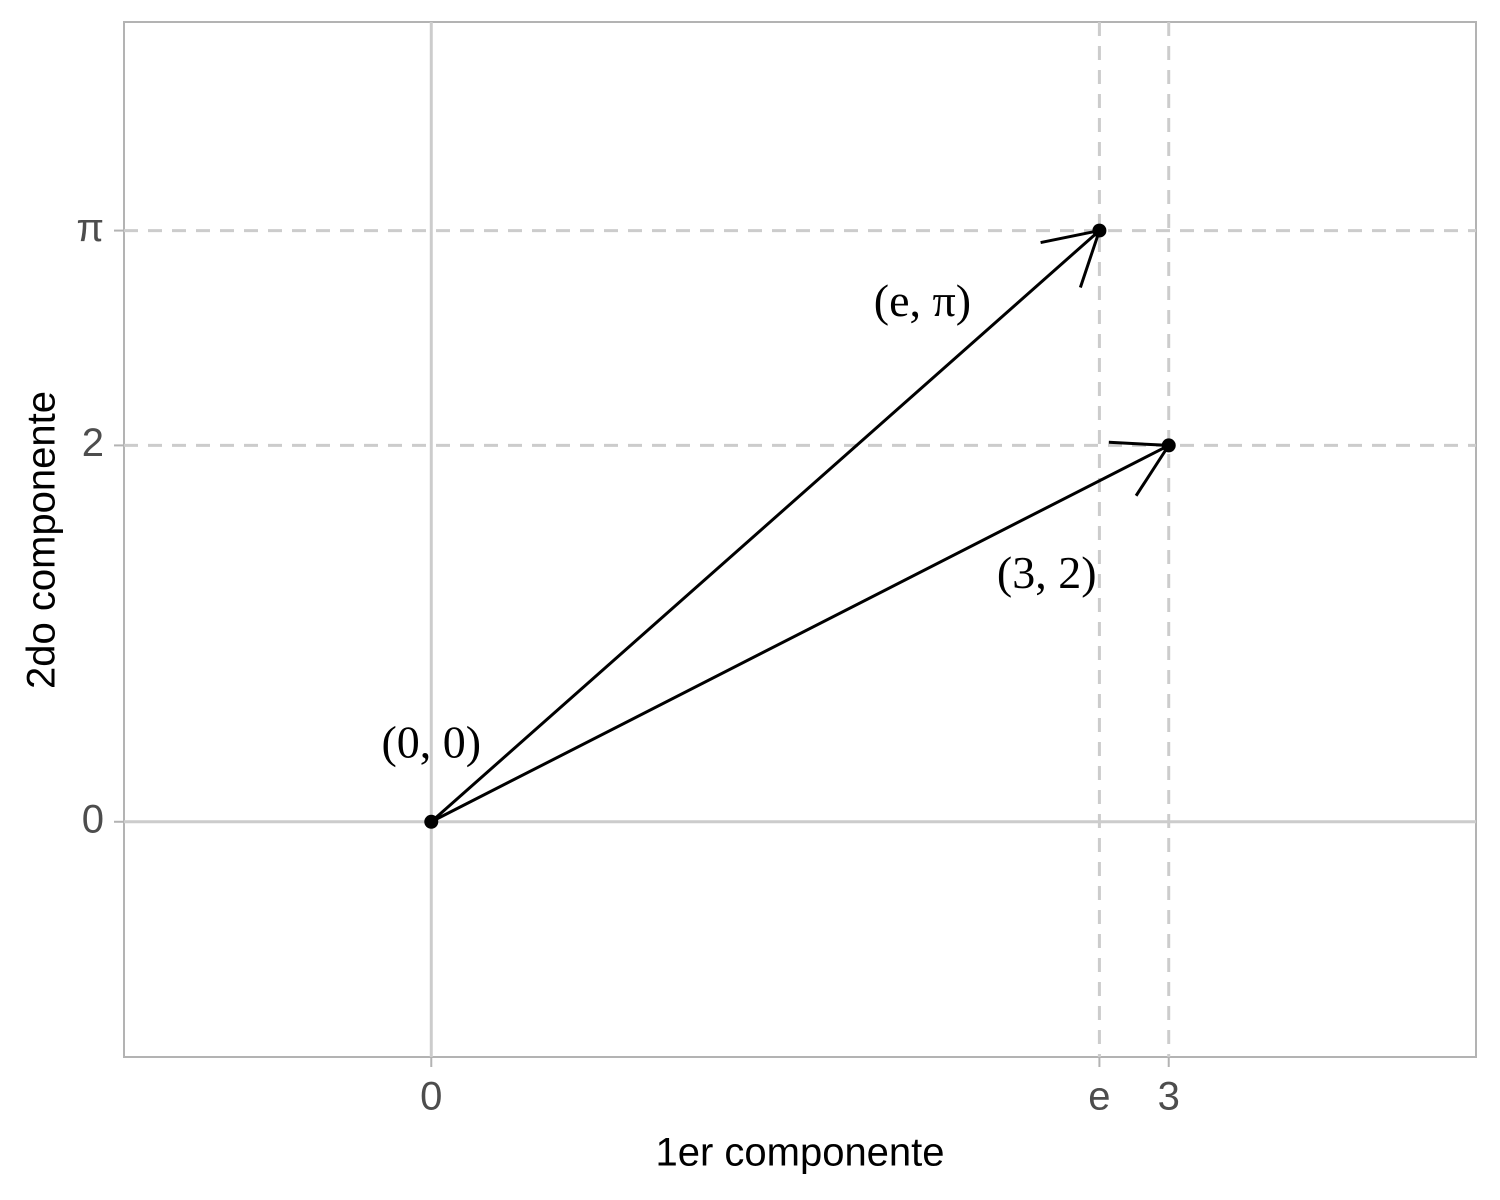 The width and height of the screenshot is (1500, 1200). Describe the element at coordinates (922, 300) in the screenshot. I see `point-label: (e, π)` at that location.